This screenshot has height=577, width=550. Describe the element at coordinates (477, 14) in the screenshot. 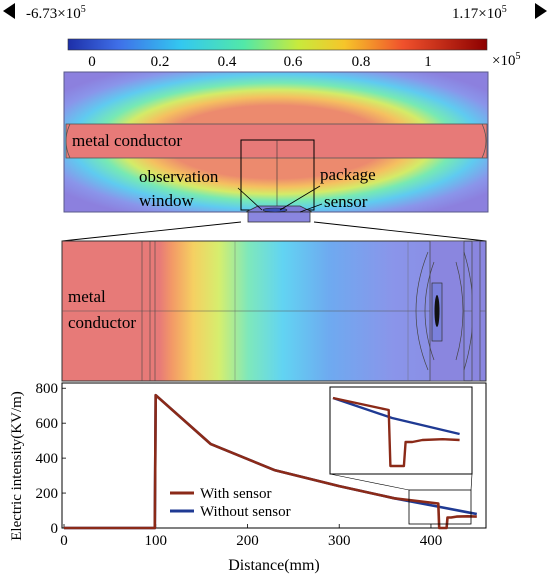

I see `colorbar-max-label: 1.17×10` at that location.